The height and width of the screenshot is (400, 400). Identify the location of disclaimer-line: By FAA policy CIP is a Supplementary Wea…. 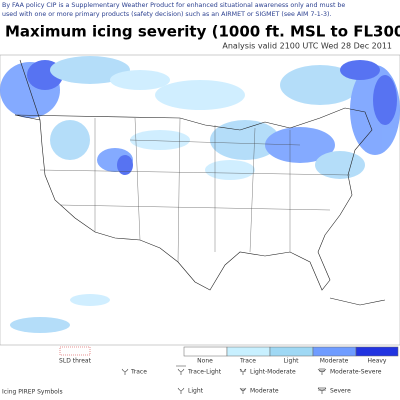
(173, 5).